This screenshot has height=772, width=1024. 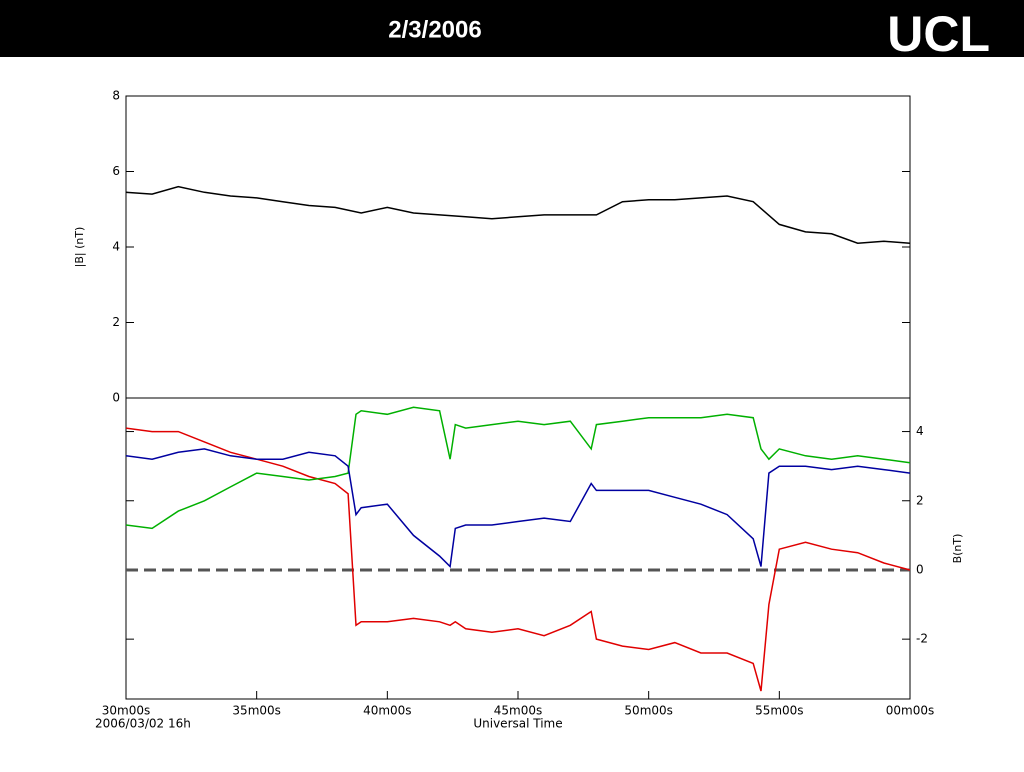 I want to click on y-tick-label: 2, so click(x=116, y=322).